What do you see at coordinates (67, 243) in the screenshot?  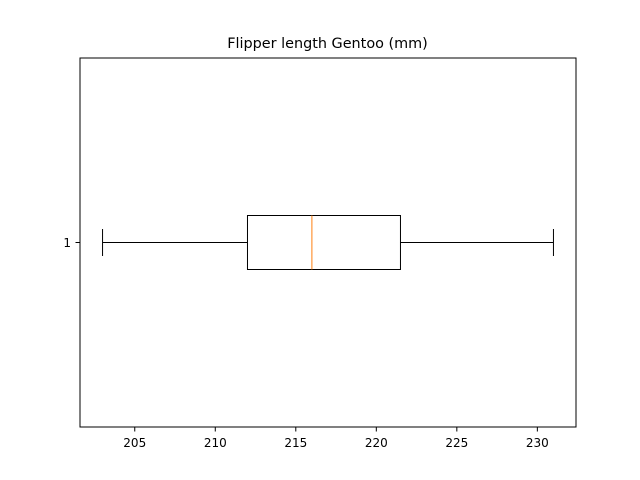 I see `y-tick-label: 1` at bounding box center [67, 243].